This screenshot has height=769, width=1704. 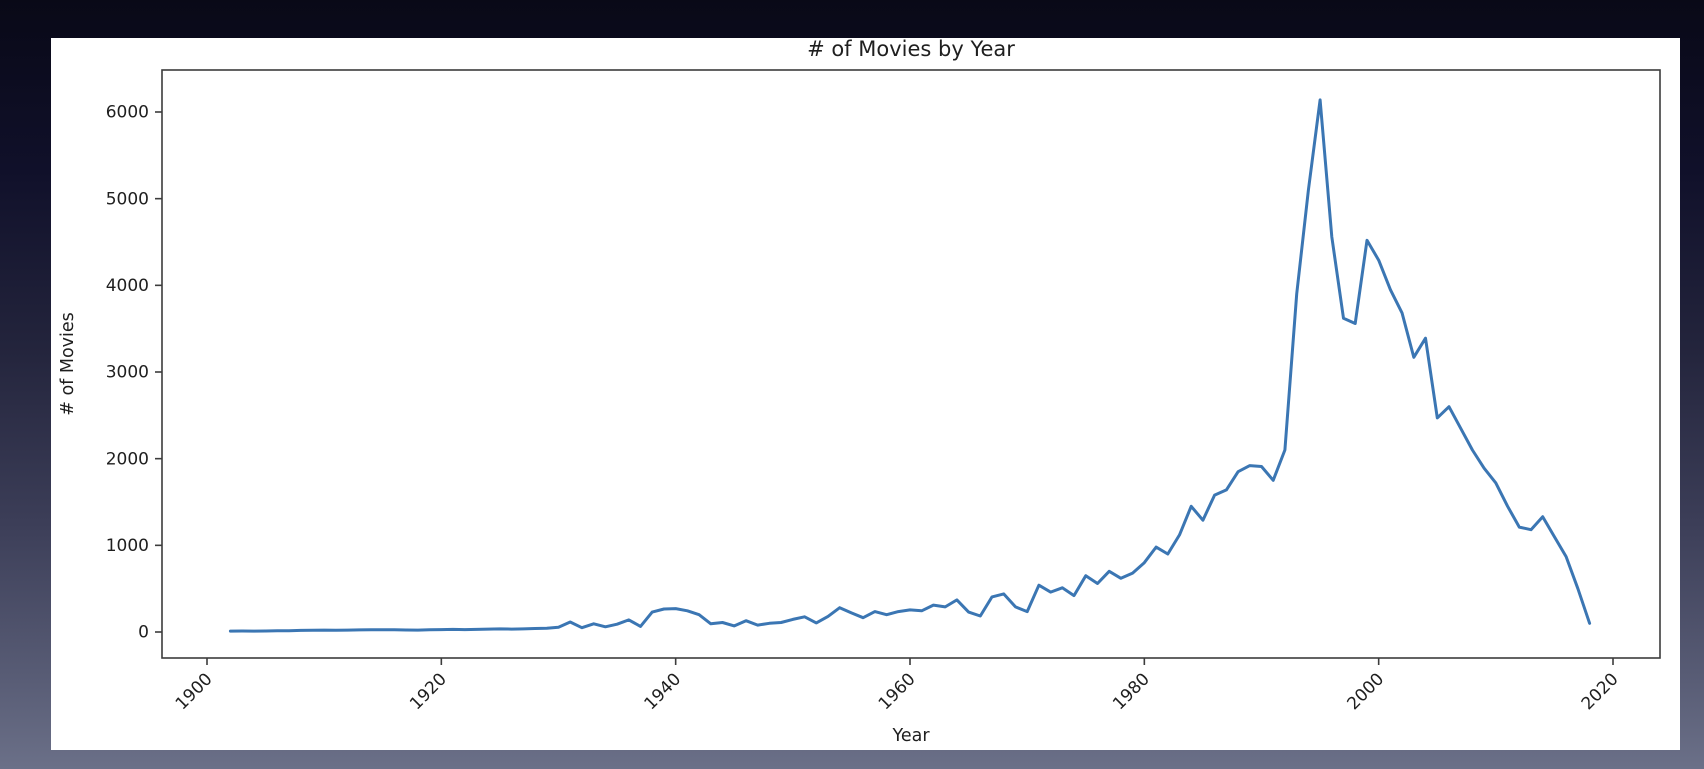 What do you see at coordinates (127, 459) in the screenshot?
I see `y-tick-label: 2000` at bounding box center [127, 459].